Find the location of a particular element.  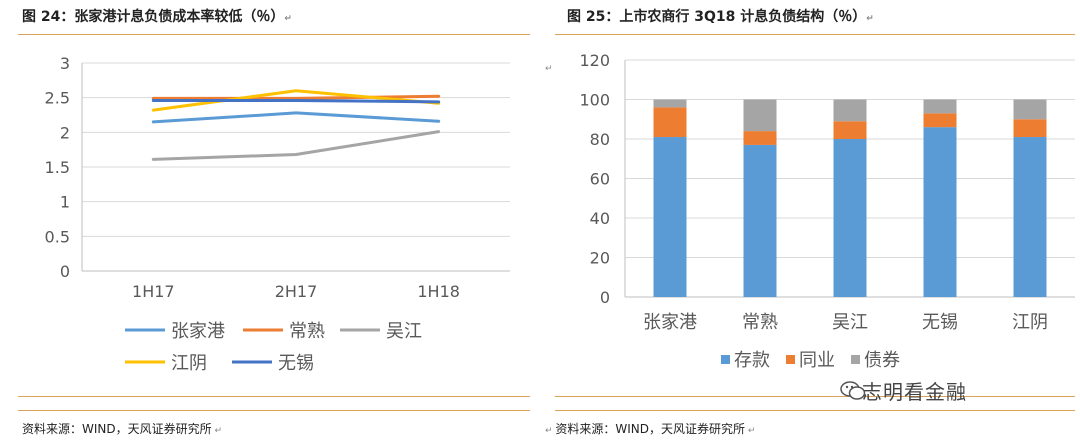

legend-label: 江阴 is located at coordinates (189, 363).